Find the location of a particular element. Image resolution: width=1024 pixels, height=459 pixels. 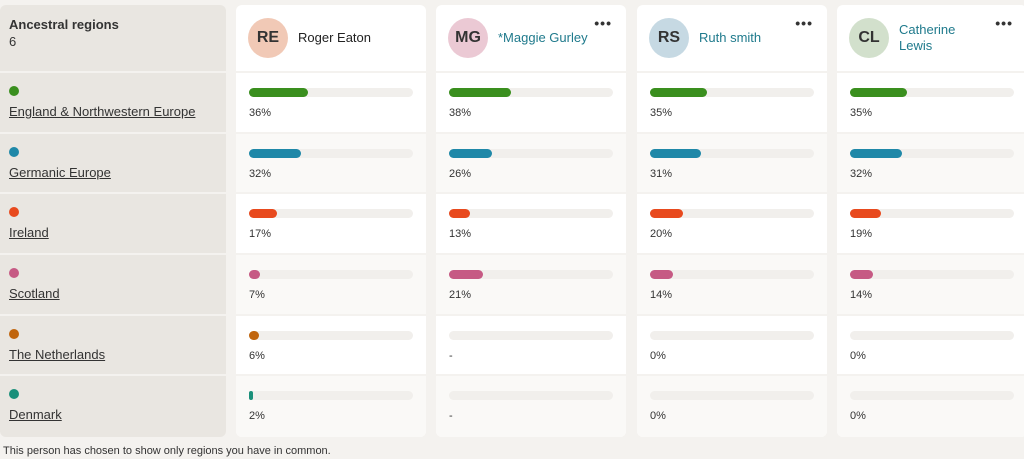

percentage-label: 17% is located at coordinates (260, 234).